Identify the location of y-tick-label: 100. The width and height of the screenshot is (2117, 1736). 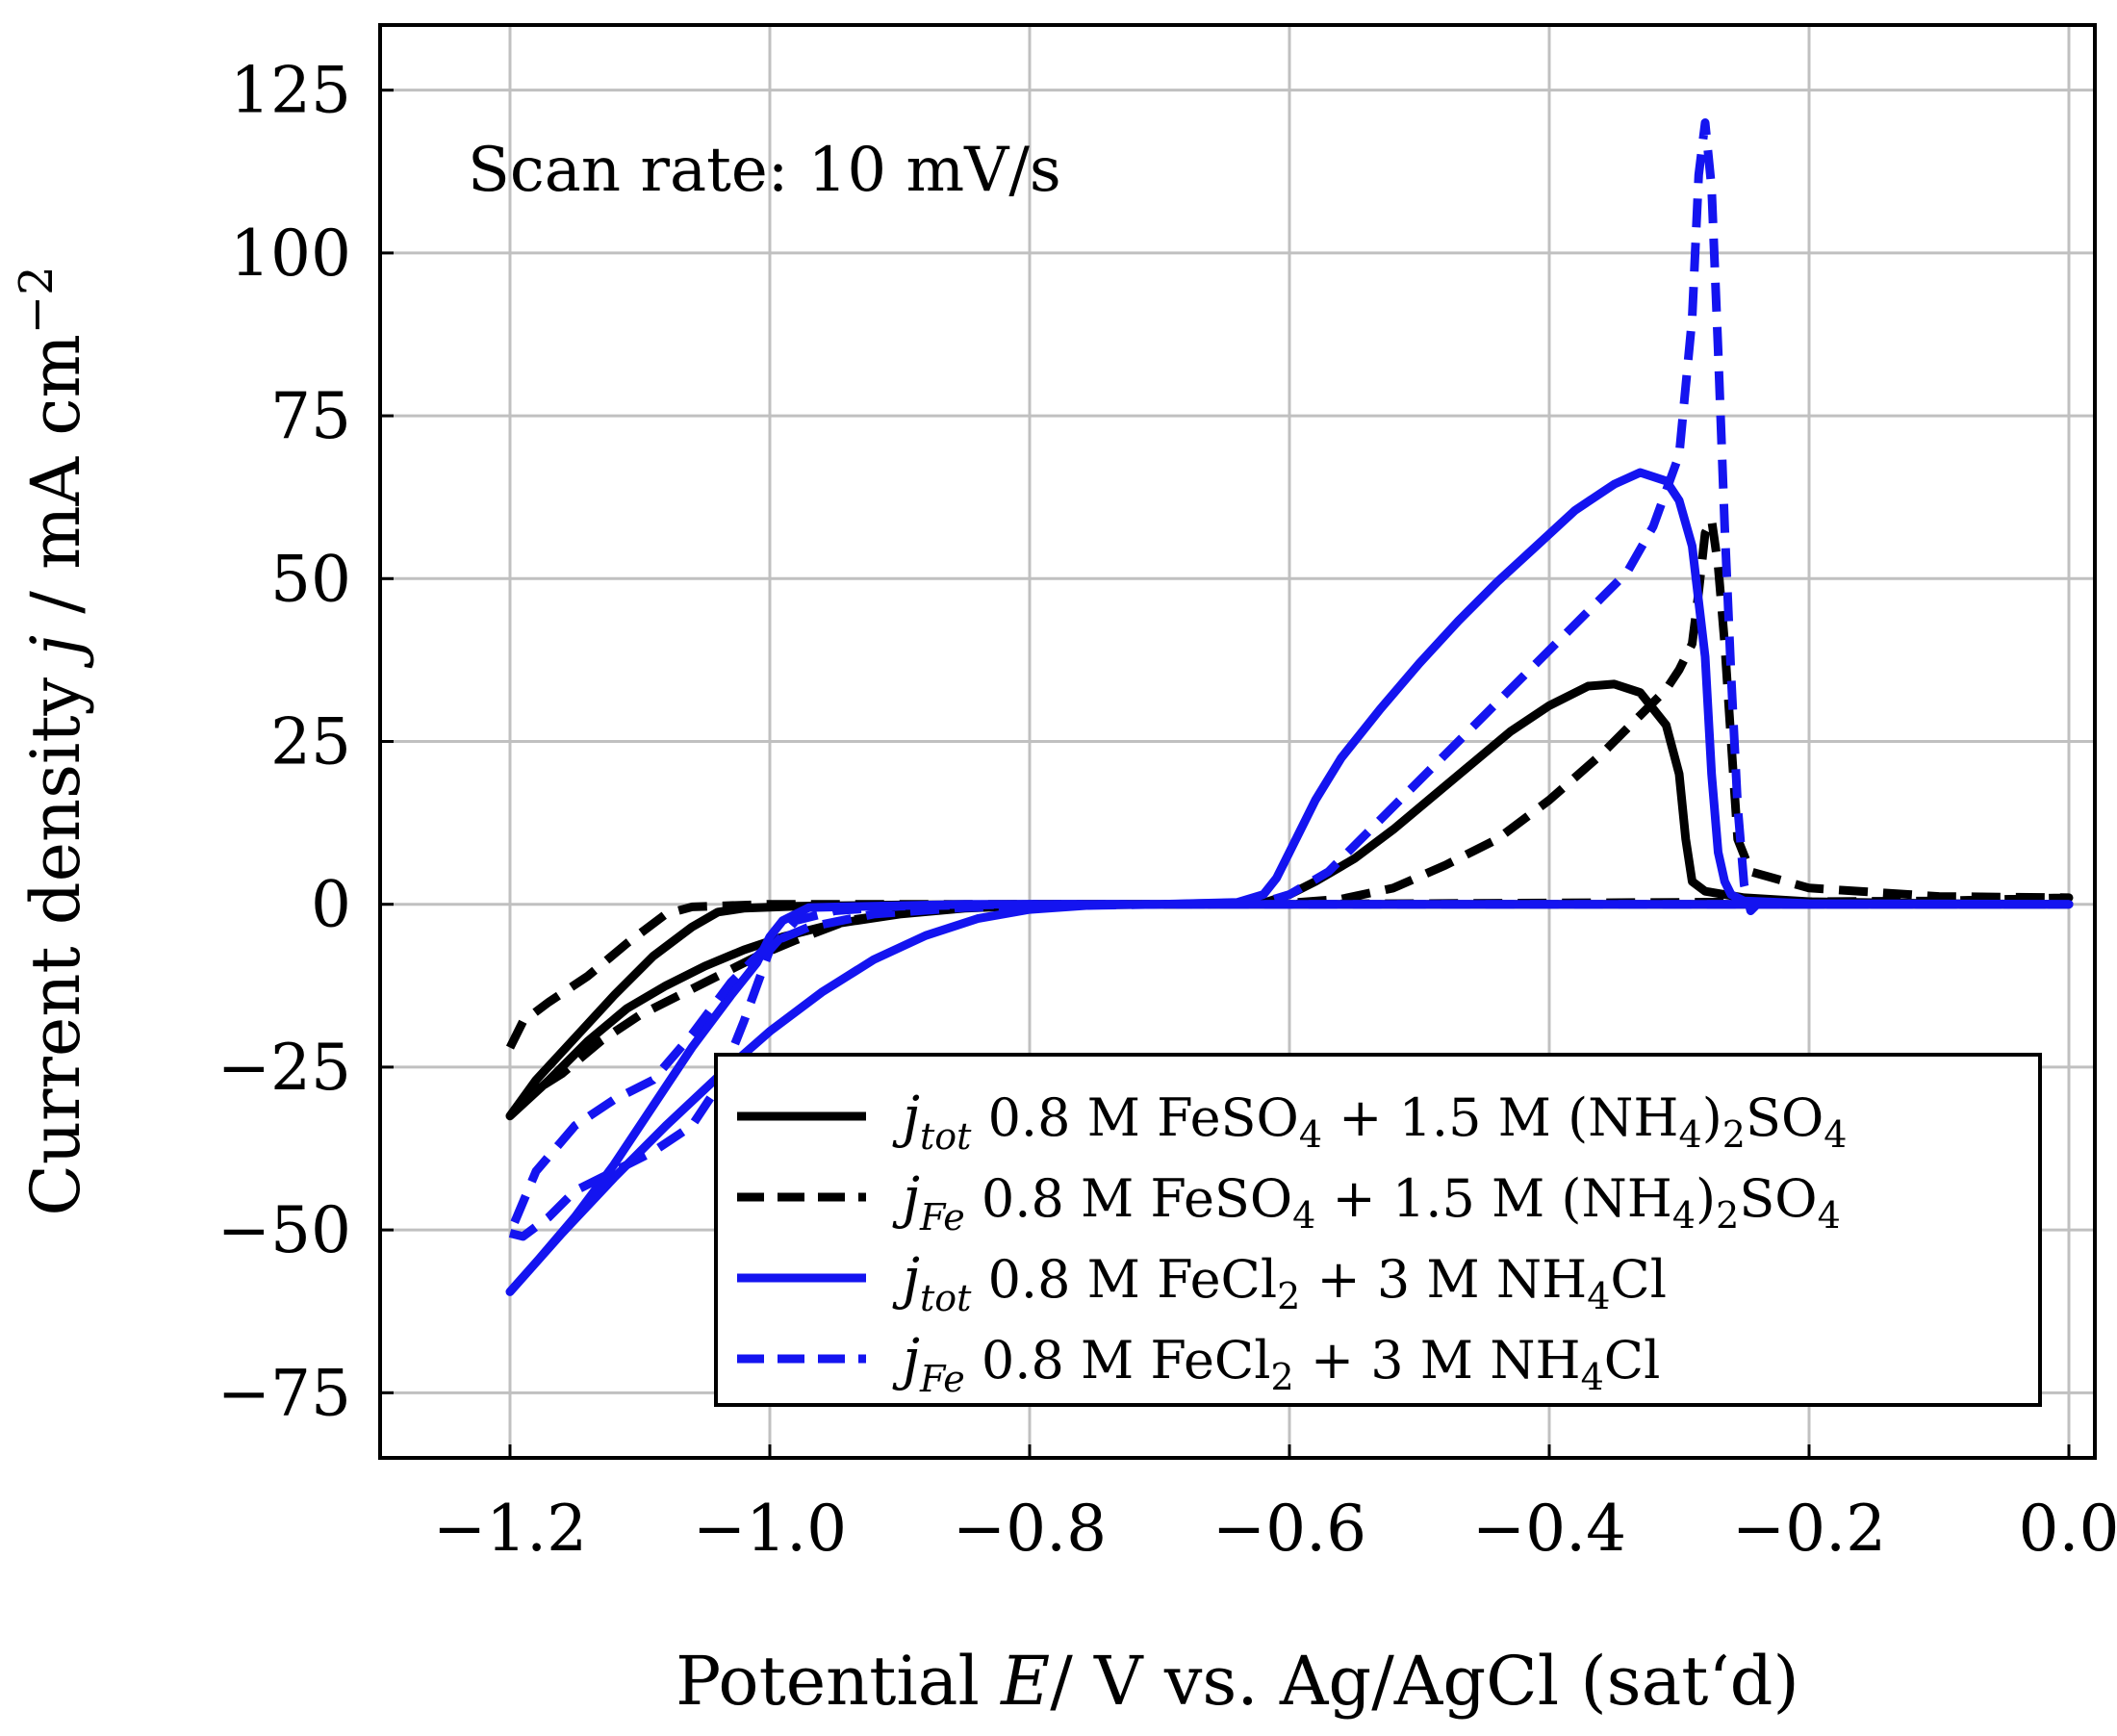
(290, 254).